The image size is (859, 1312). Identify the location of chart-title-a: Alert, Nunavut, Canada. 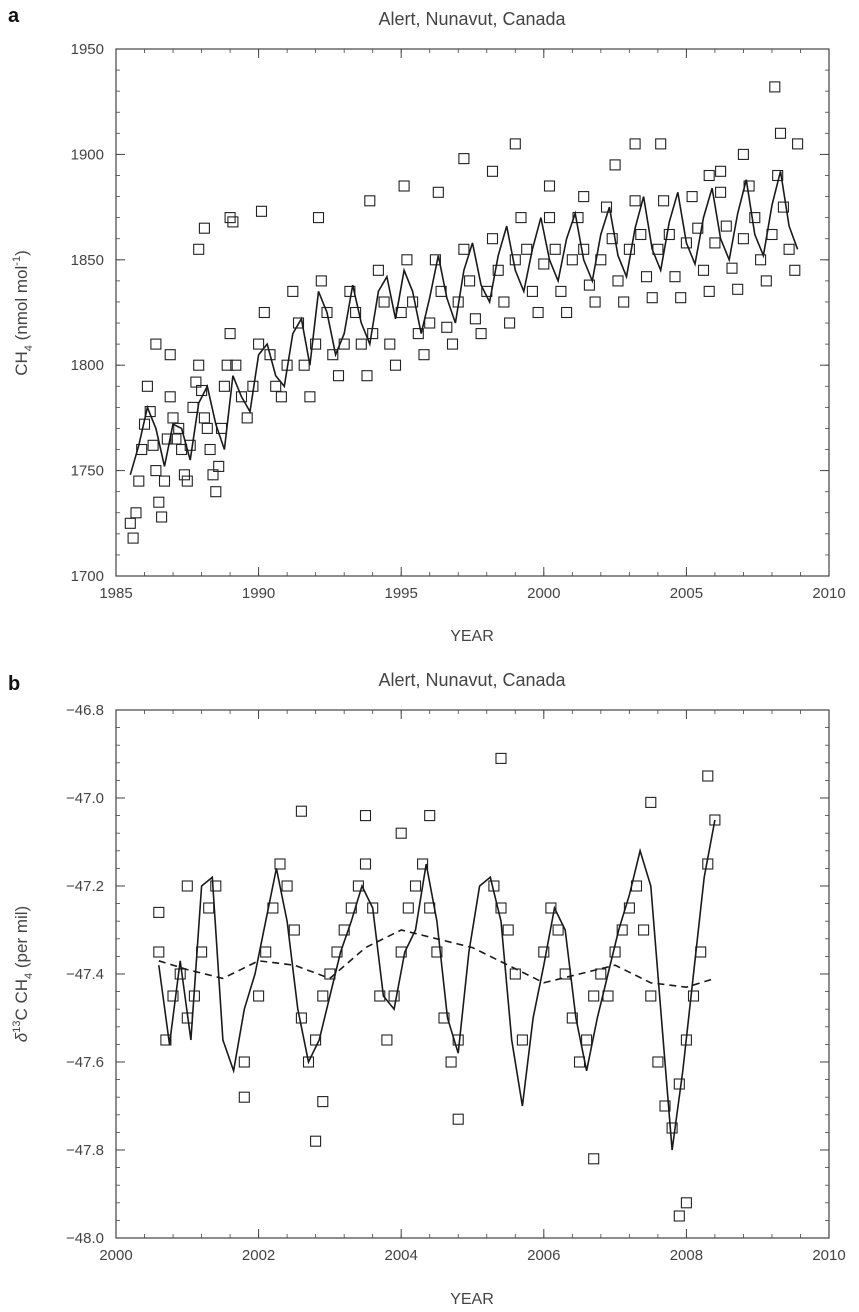
(472, 19).